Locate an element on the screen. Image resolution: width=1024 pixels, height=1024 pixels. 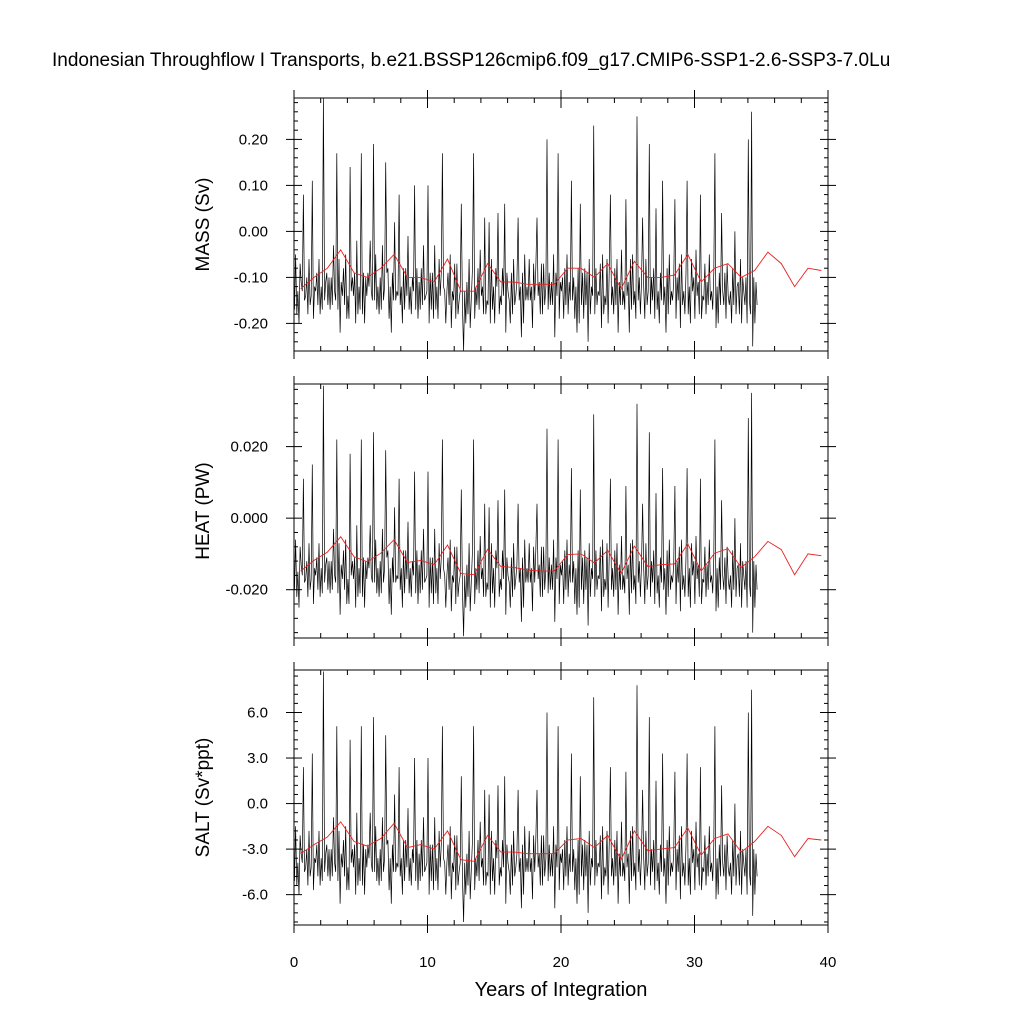
x-tick-label: 20 is located at coordinates (561, 962).